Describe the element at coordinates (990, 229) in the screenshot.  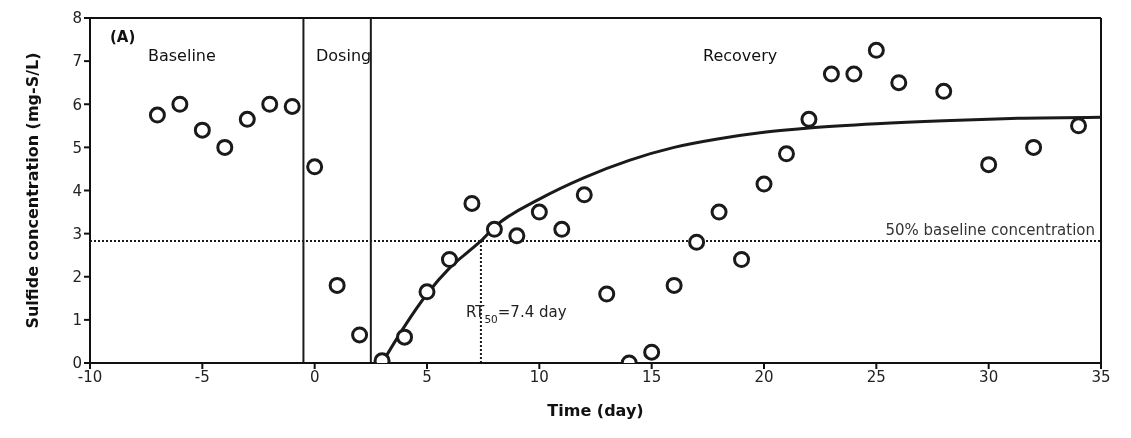
I see `ref-line-label: 50% baseline concentration` at that location.